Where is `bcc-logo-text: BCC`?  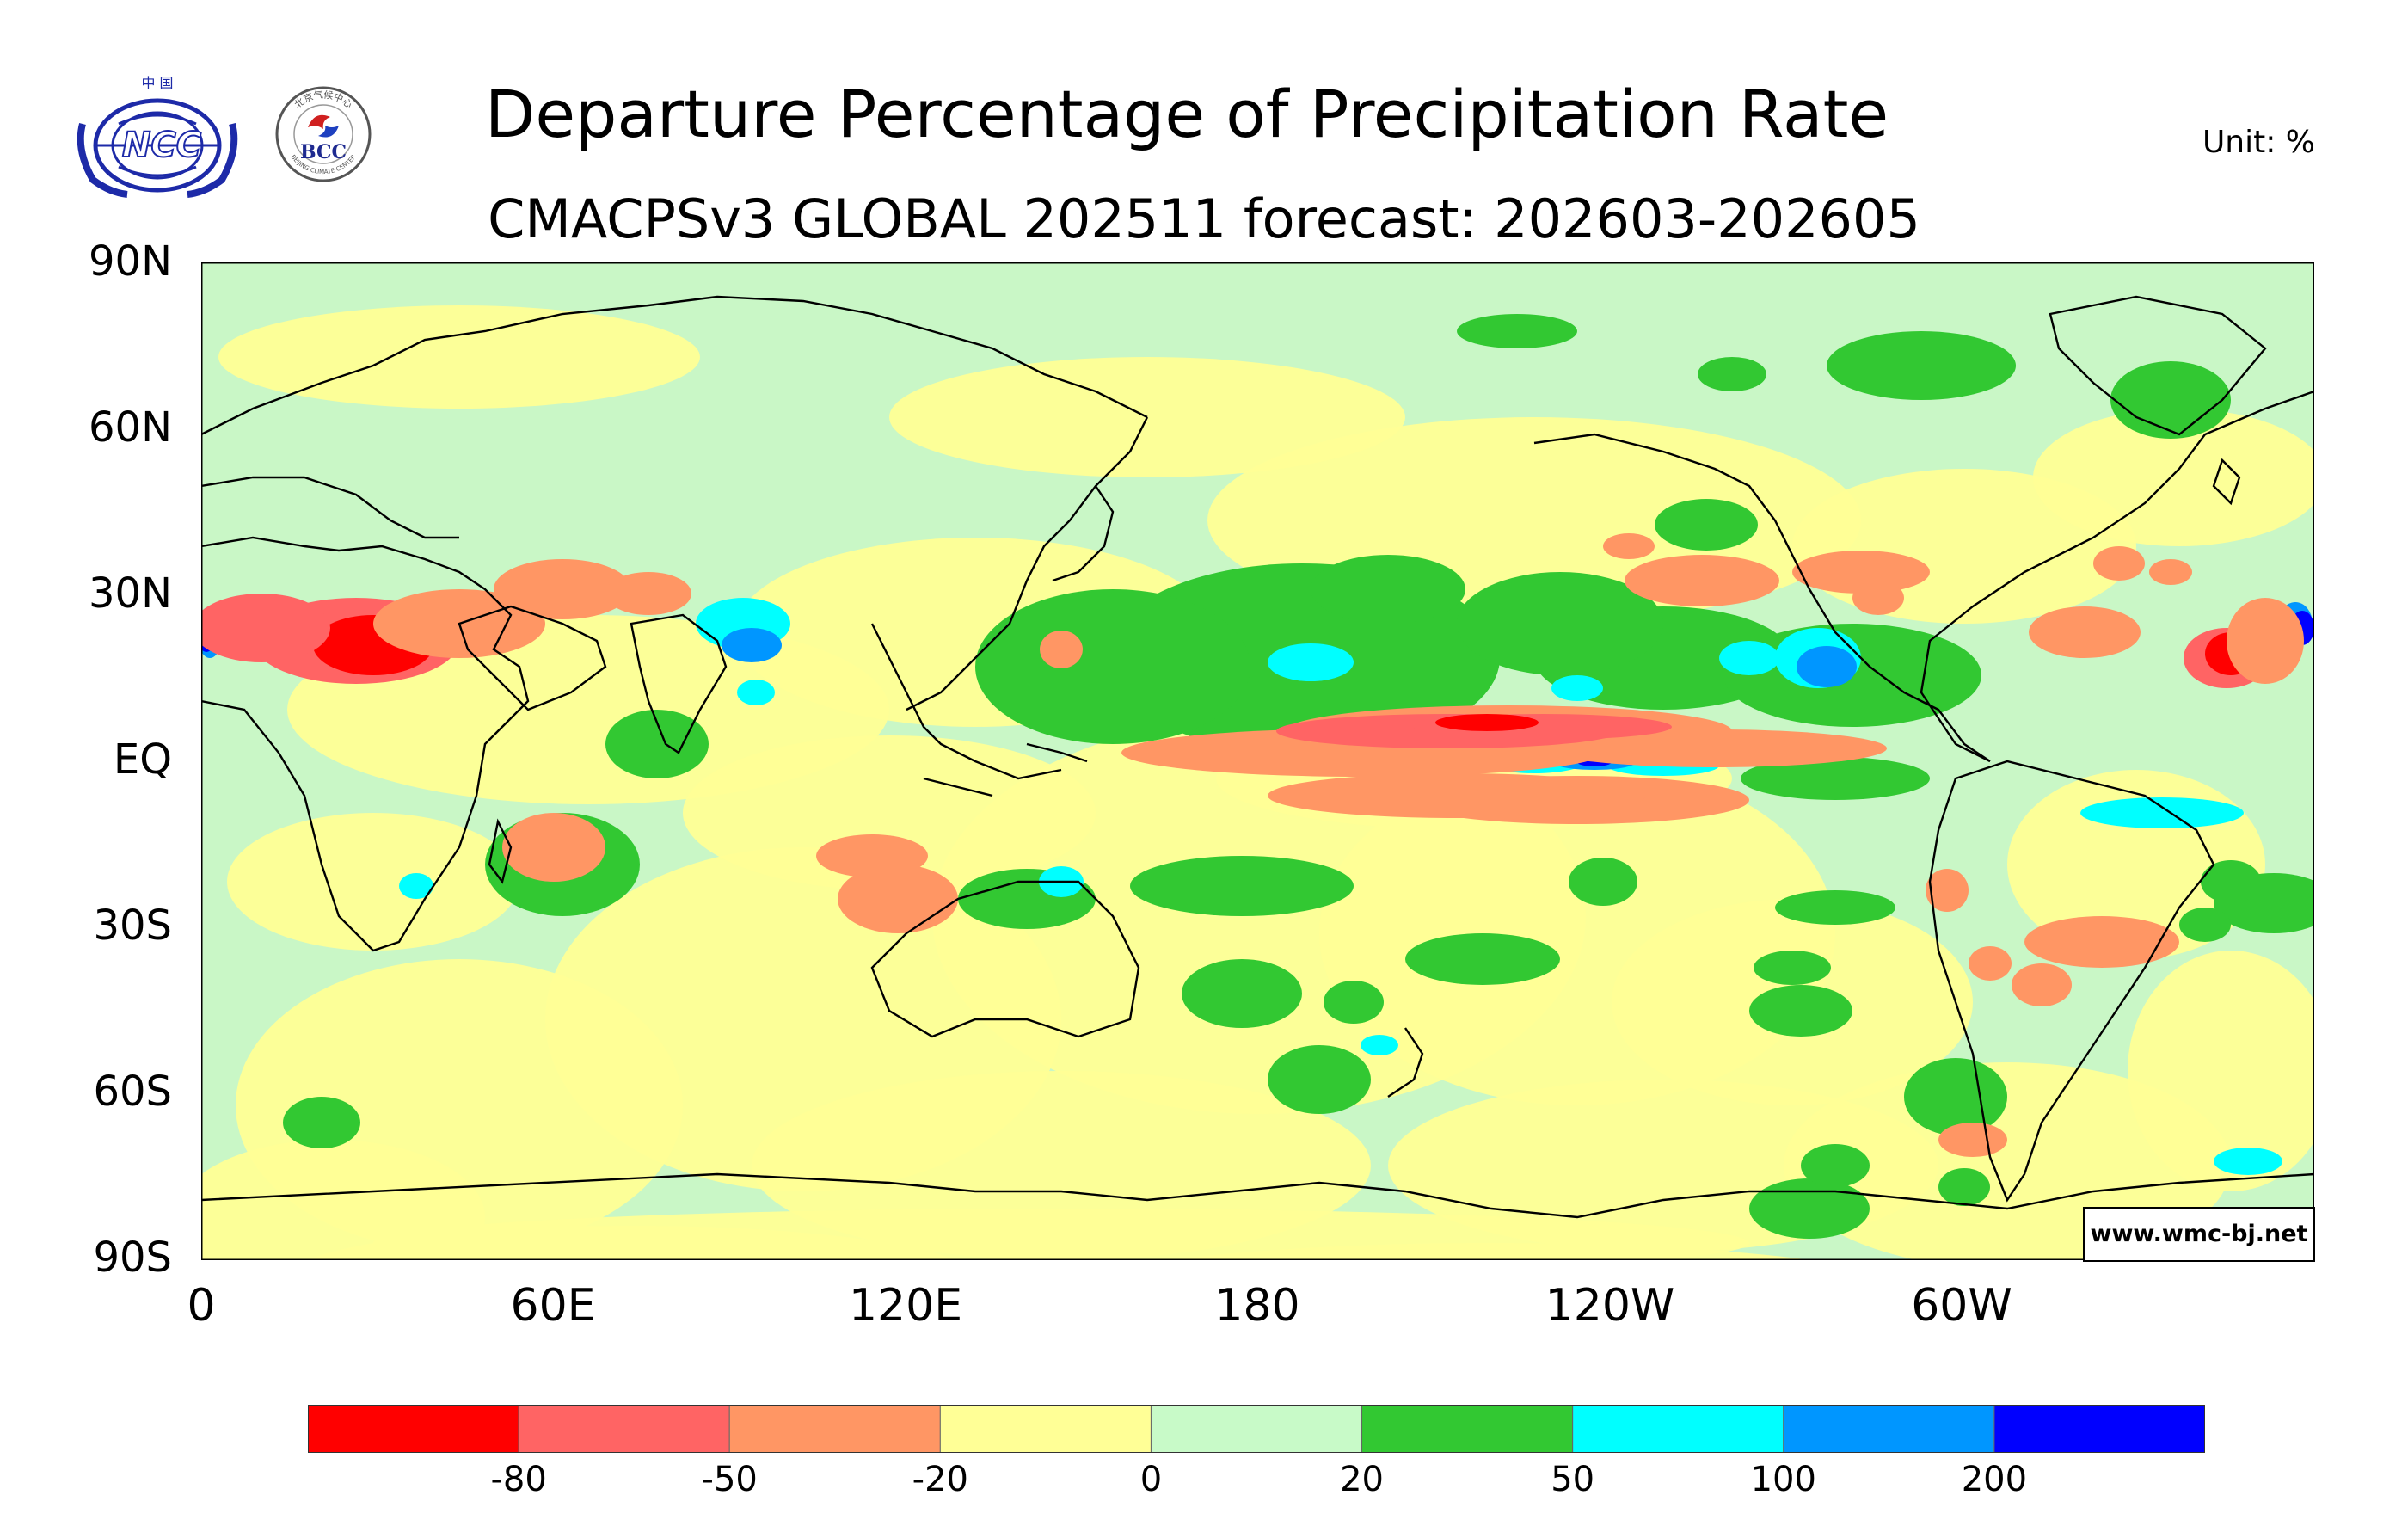
bcc-logo-text: BCC is located at coordinates (323, 152).